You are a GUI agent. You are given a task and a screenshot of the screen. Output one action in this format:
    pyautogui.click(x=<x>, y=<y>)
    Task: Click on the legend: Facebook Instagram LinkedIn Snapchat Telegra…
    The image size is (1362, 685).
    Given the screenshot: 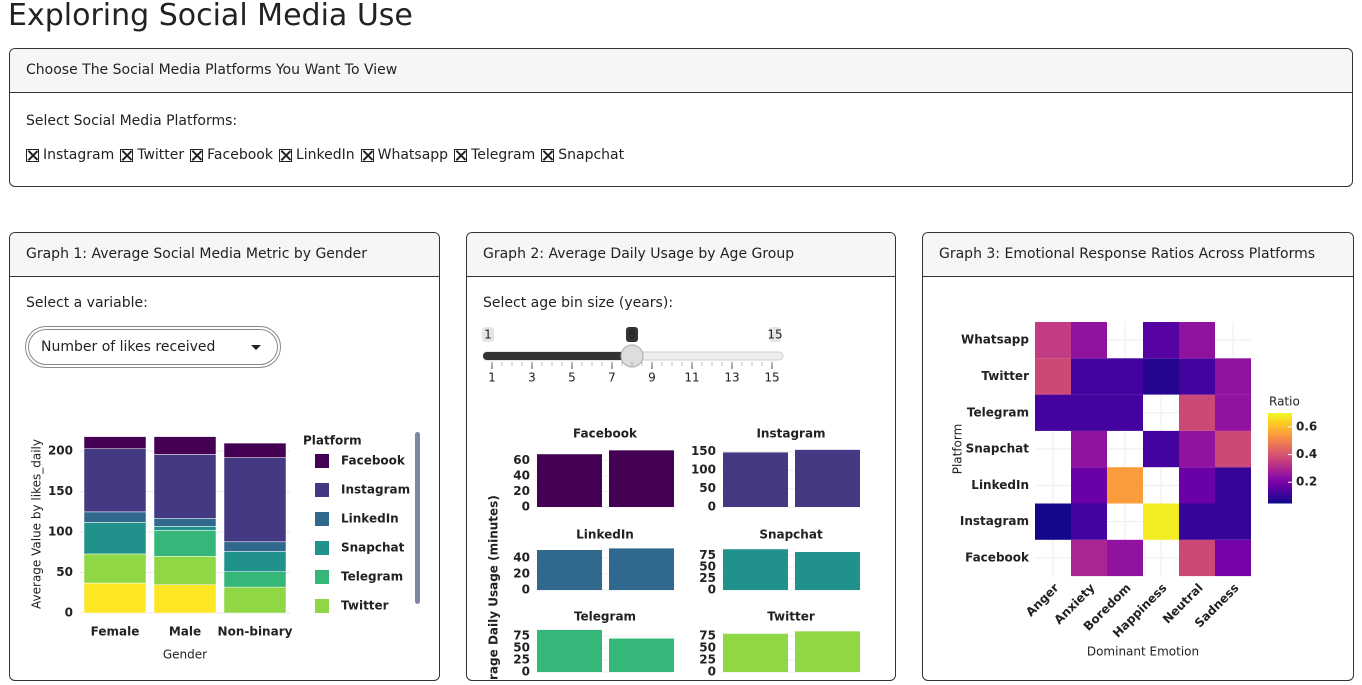 What is the action you would take?
    pyautogui.click(x=362, y=548)
    